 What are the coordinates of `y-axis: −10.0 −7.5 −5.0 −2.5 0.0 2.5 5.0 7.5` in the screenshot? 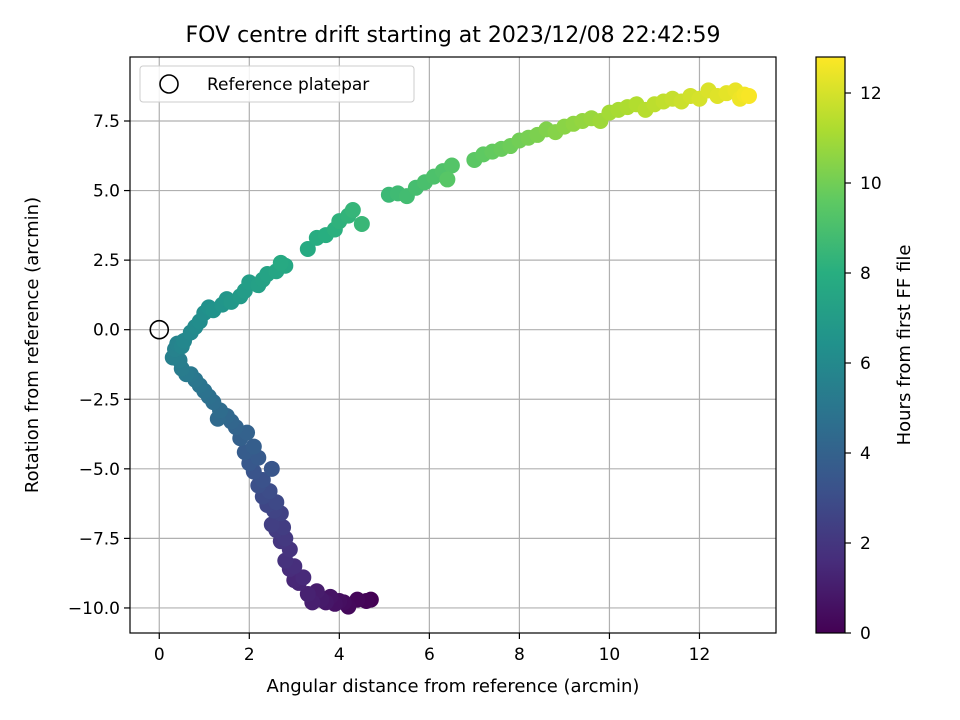 It's located at (99, 365).